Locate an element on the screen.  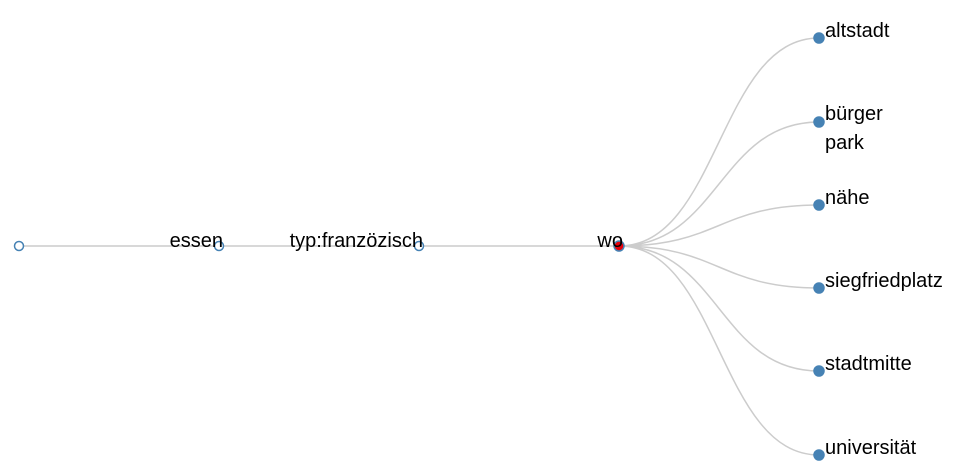
node-label-naehe: nähe is located at coordinates (847, 198).